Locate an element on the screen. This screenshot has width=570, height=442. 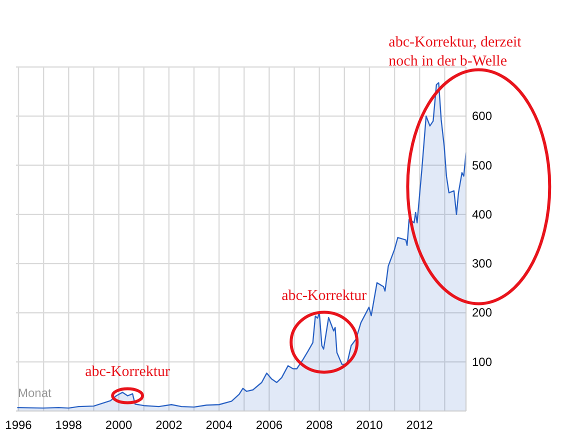
annotation: abc-Korrektur, derzeit noch in der b-Welle is located at coordinates (457, 52).